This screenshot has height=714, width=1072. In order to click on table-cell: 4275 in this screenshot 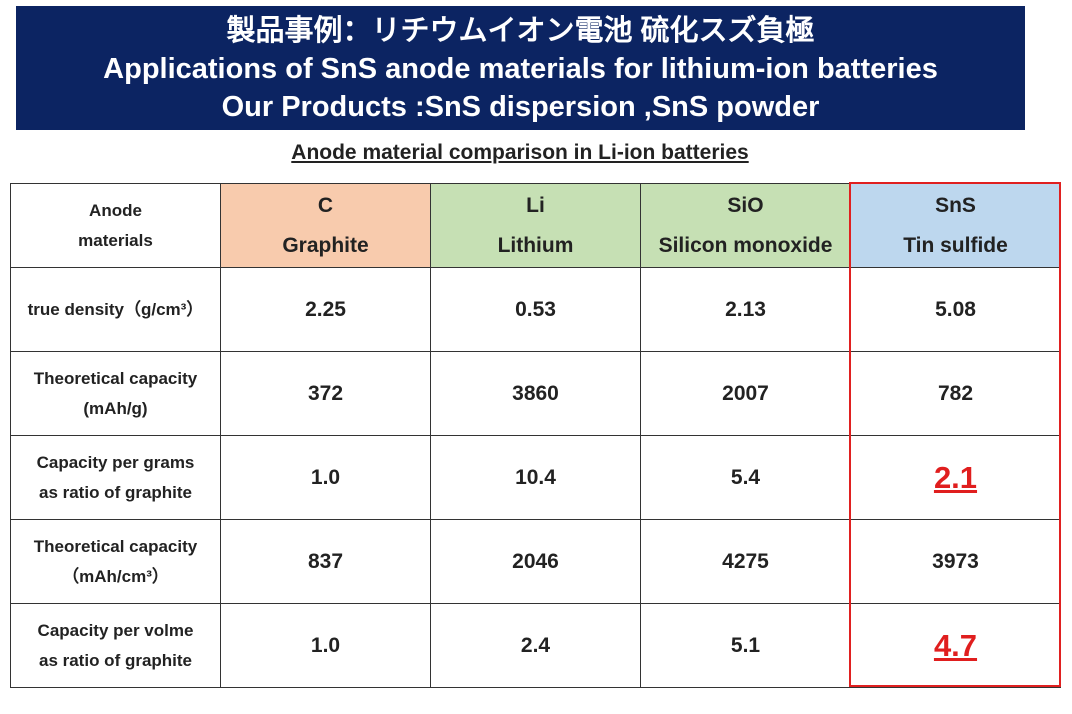, I will do `click(745, 561)`.